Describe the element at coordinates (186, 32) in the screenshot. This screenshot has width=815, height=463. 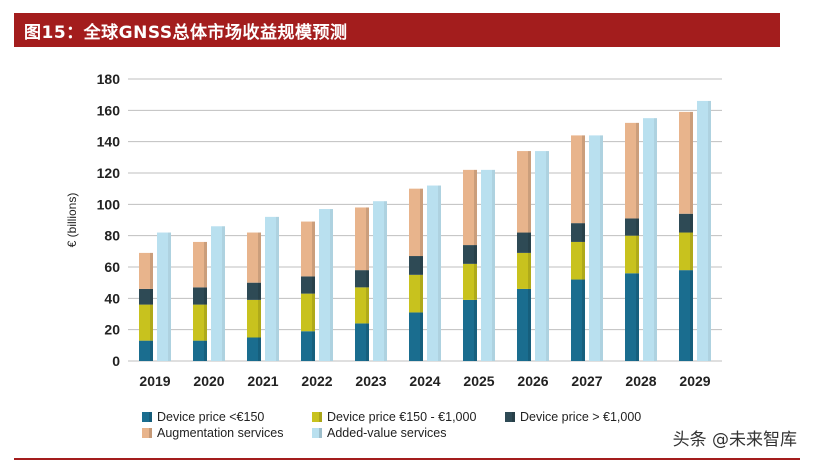
I see `figure-title: 图15：全球GNSS总体市场收益规模预测` at that location.